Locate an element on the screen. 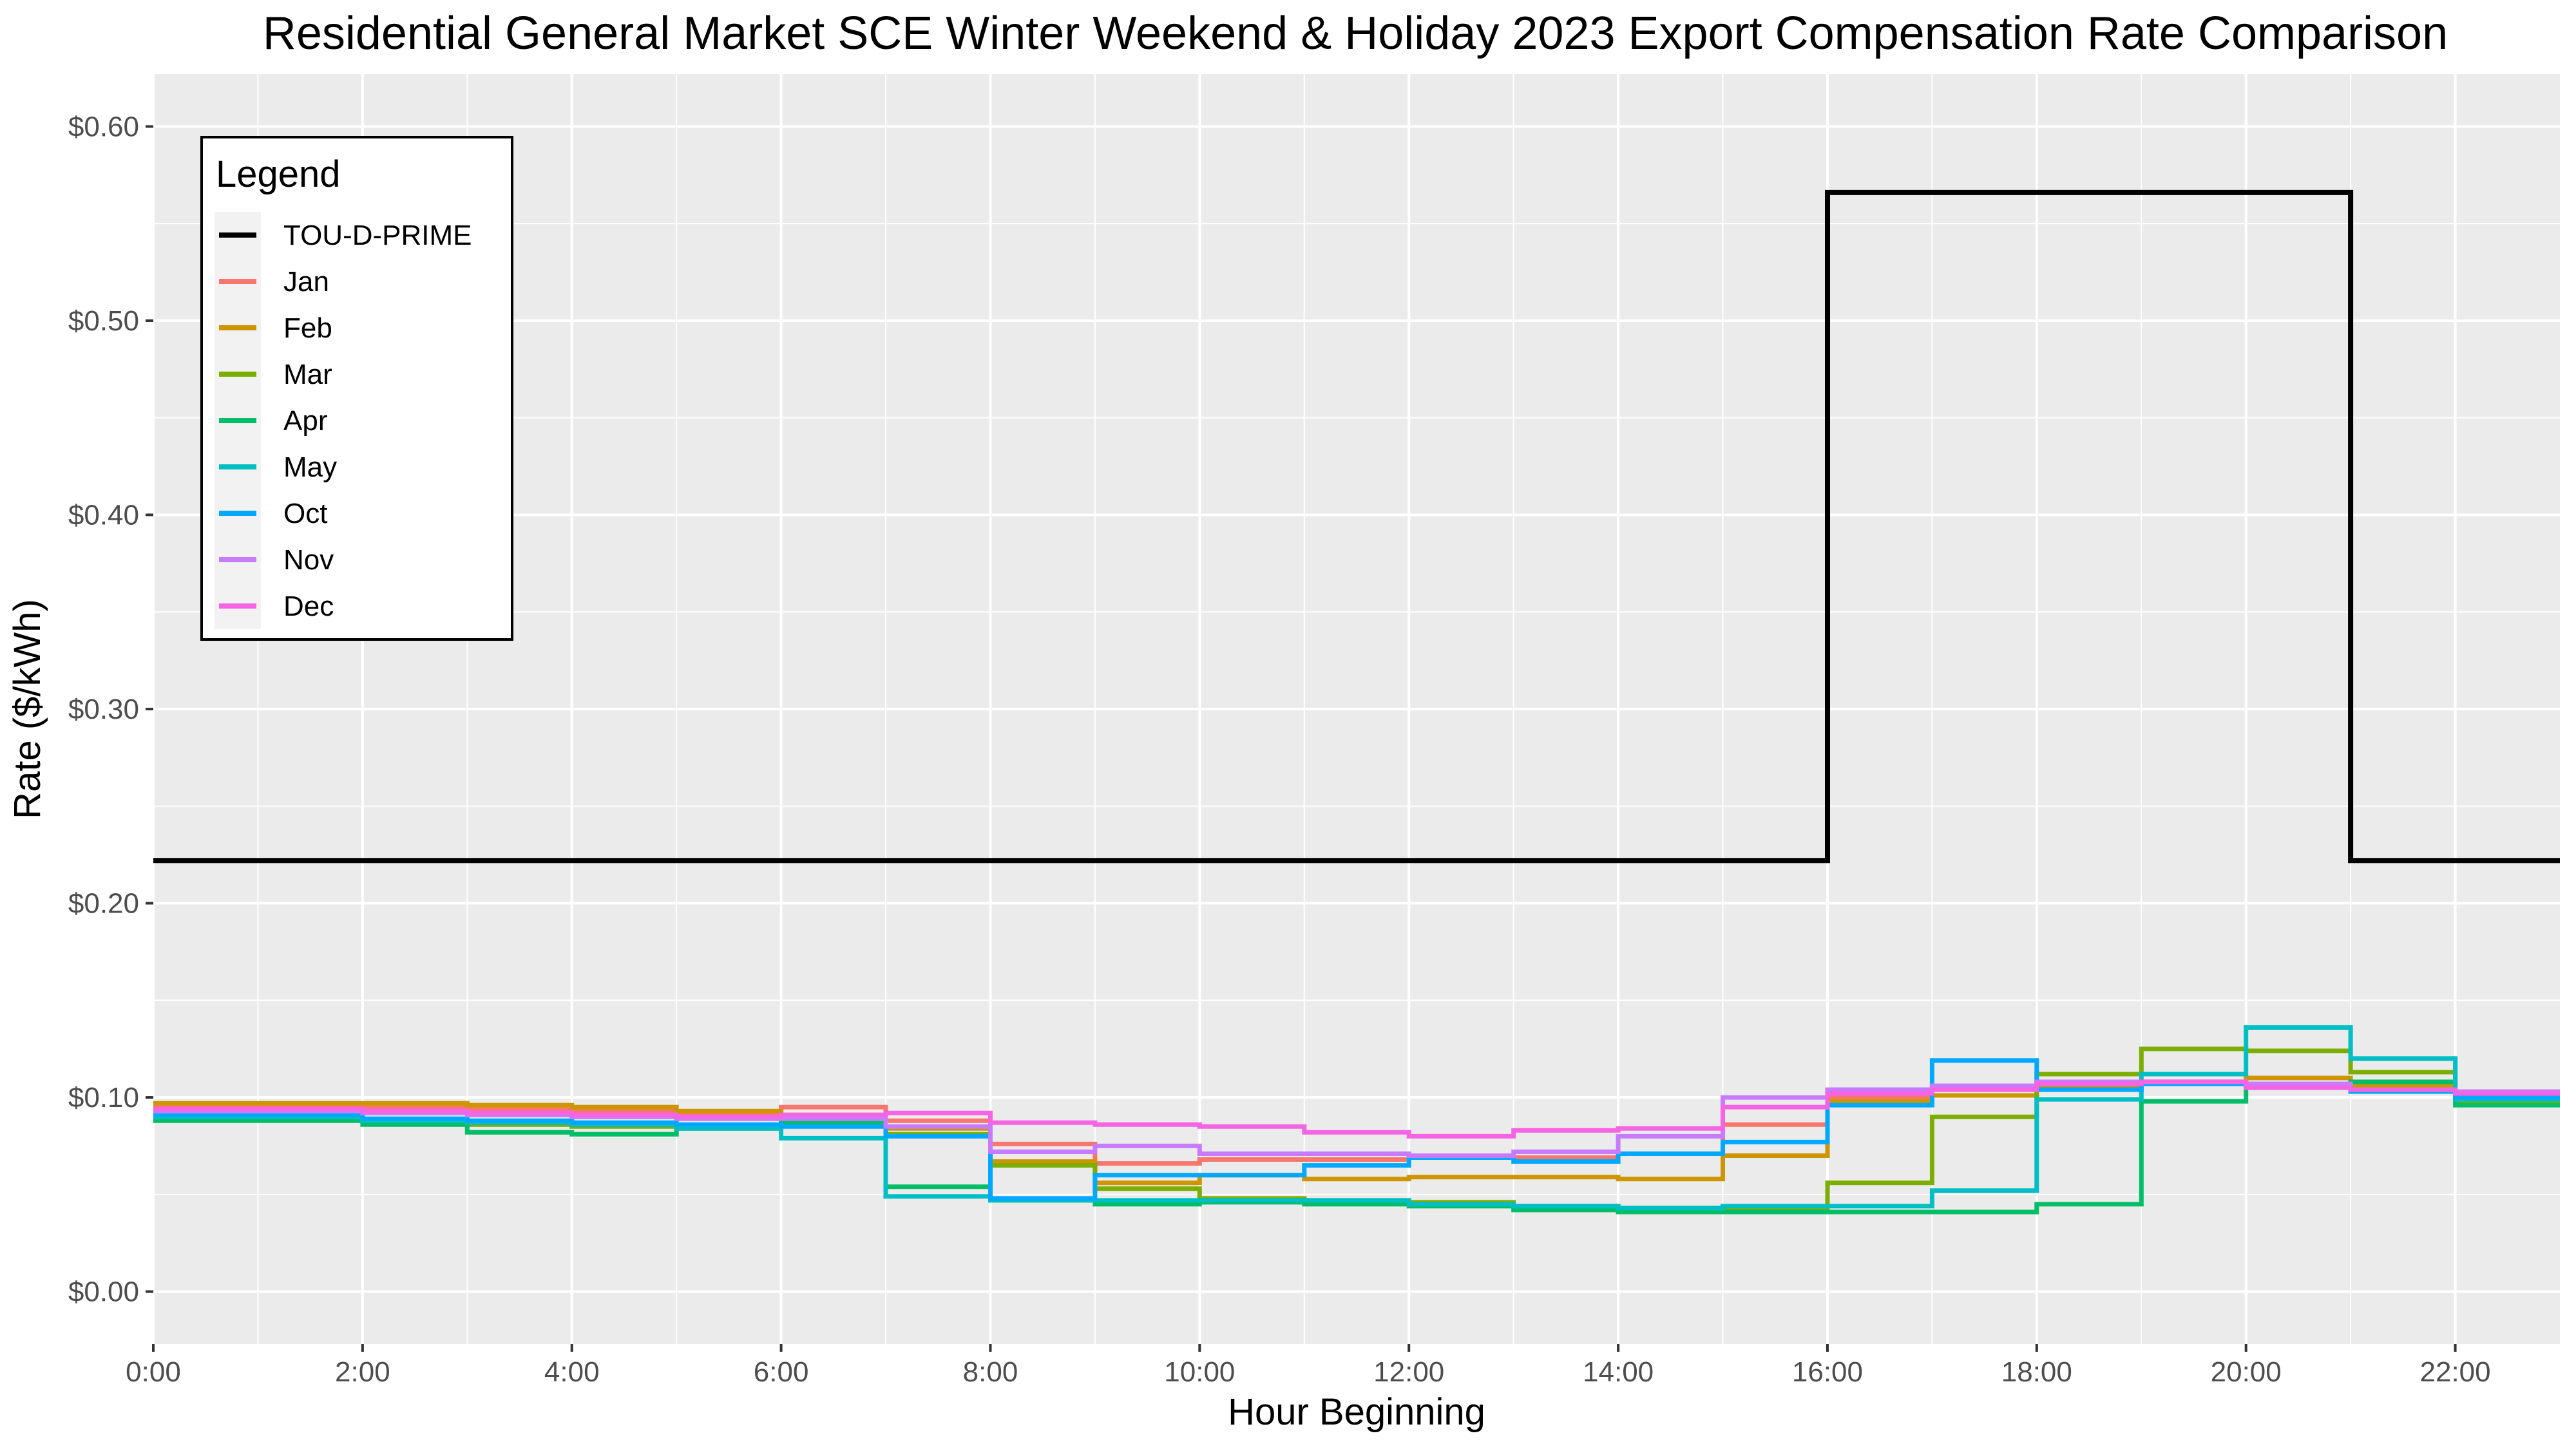  legend-label-oct: Oct is located at coordinates (305, 513).